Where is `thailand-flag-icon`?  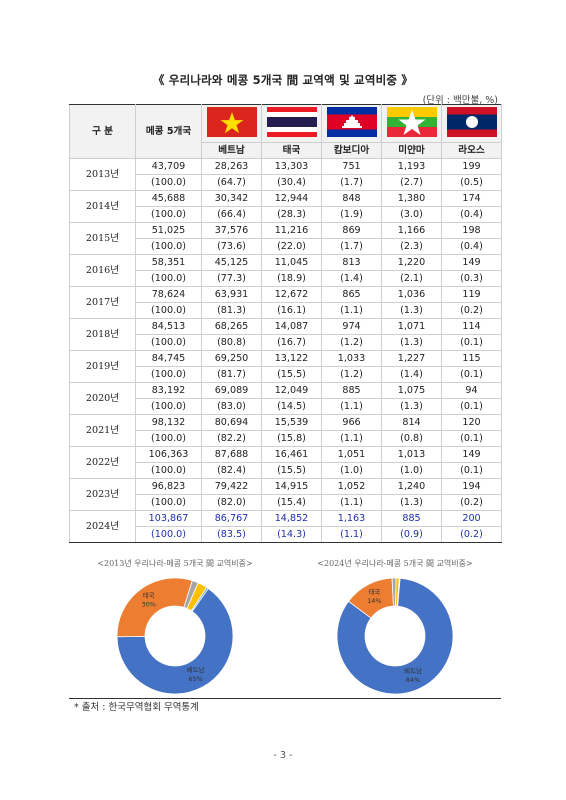 thailand-flag-icon is located at coordinates (291, 122).